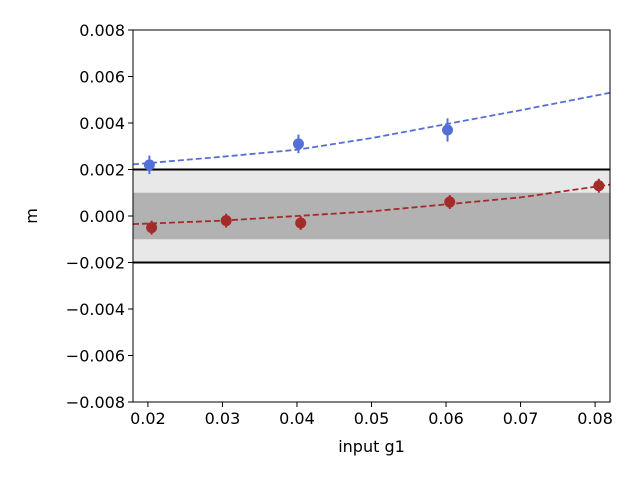 This screenshot has width=640, height=480. What do you see at coordinates (148, 418) in the screenshot?
I see `x-tick-label: 0.02` at bounding box center [148, 418].